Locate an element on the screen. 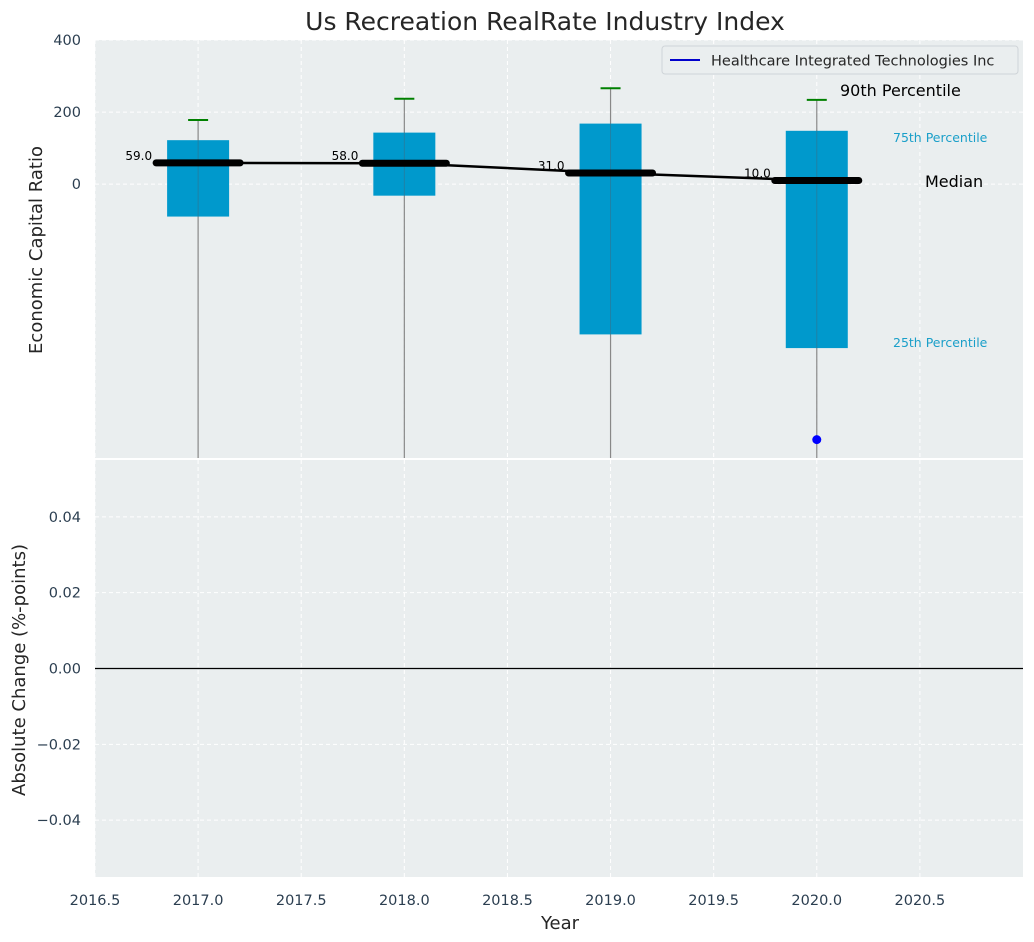  annotation-25th-percentile: 25th Percentile is located at coordinates (940, 342).